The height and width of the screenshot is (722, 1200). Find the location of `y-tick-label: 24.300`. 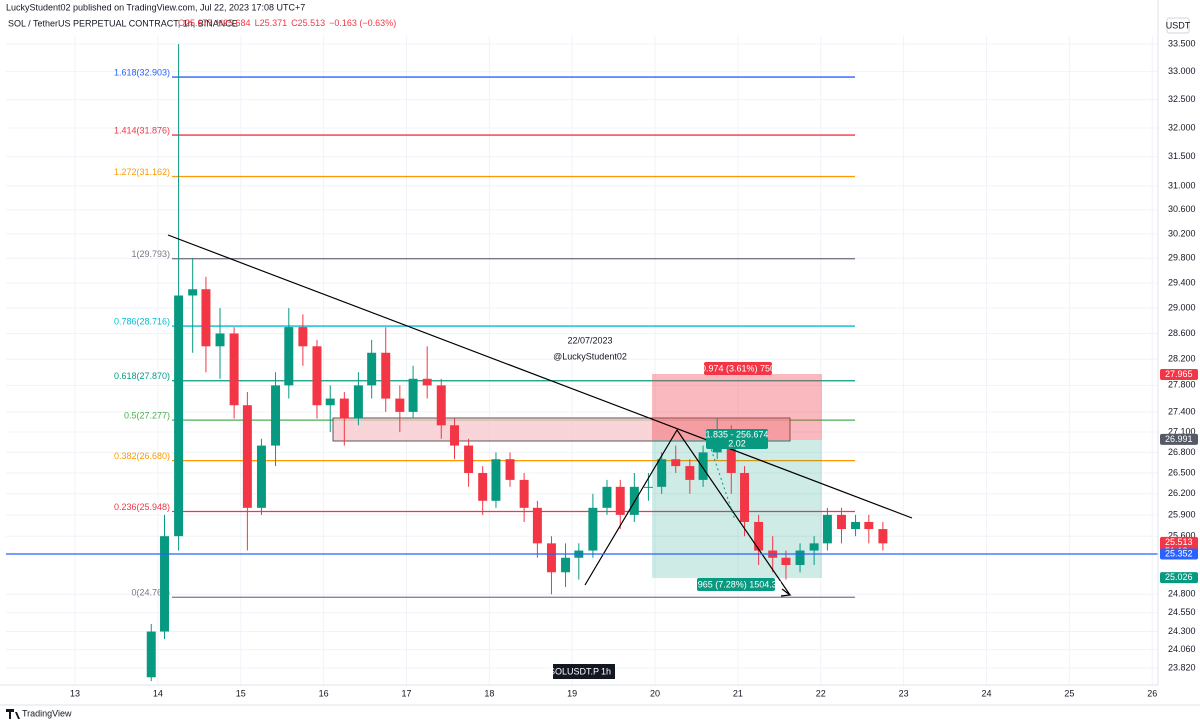

y-tick-label: 24.300 is located at coordinates (1182, 631).